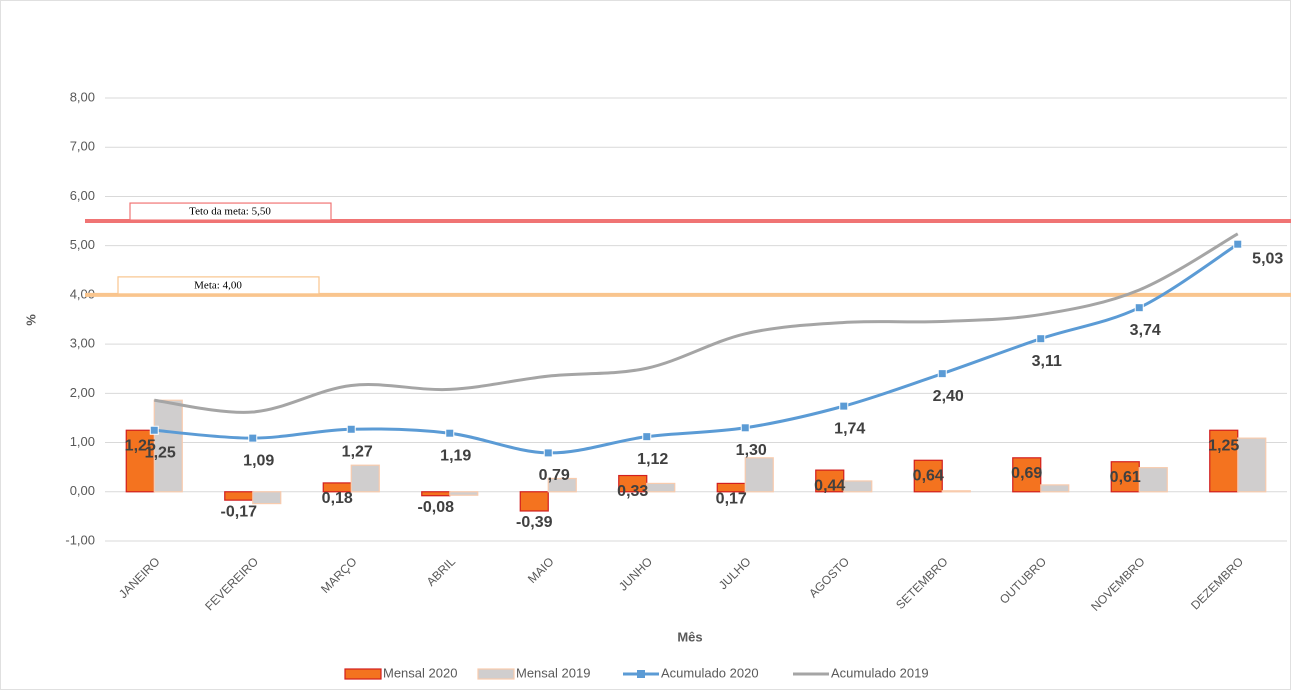 Image resolution: width=1291 pixels, height=690 pixels. I want to click on value-label: 0,61, so click(1125, 477).